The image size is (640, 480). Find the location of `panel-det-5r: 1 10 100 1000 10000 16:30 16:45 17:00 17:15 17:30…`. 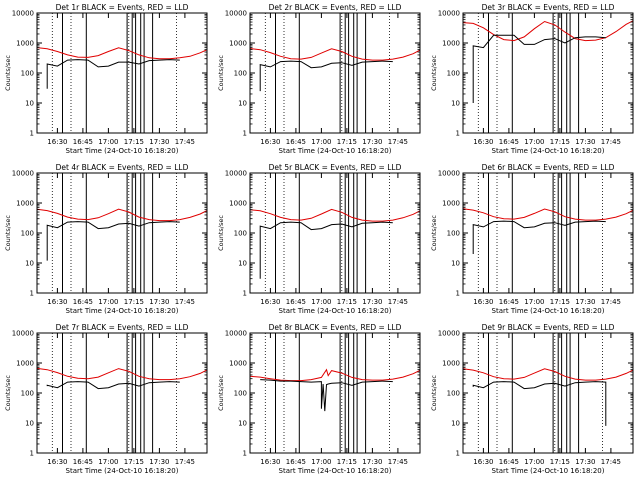

panel-det-5r: 1 10 100 1000 10000 16:30 16:45 17:00 17:15 17:30… is located at coordinates (319, 239).